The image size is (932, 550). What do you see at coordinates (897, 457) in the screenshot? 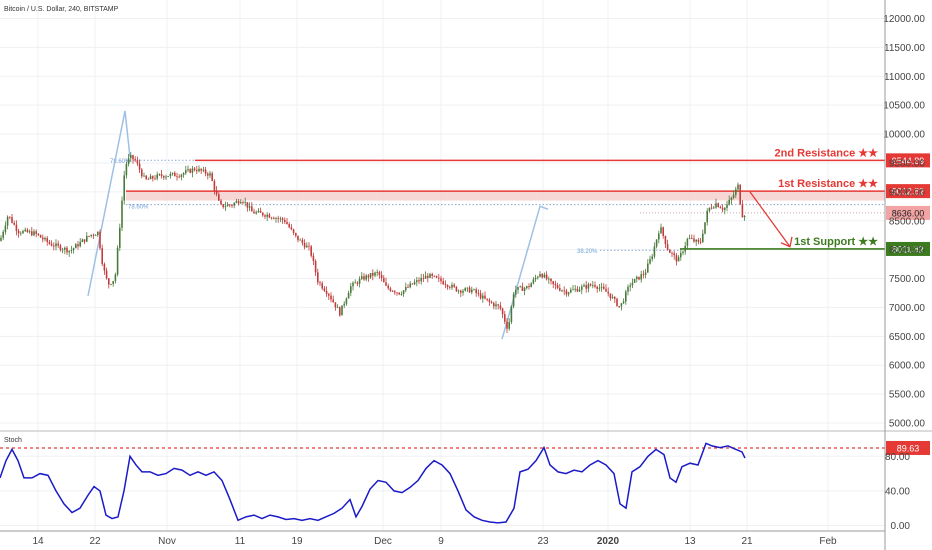
I see `stoch-tick-label: 80.00` at bounding box center [897, 457].